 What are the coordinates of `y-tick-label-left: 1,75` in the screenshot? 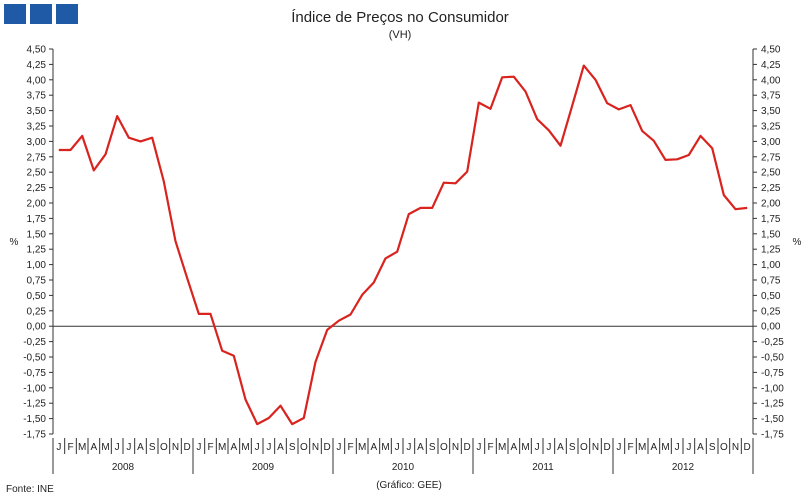 It's located at (37, 219).